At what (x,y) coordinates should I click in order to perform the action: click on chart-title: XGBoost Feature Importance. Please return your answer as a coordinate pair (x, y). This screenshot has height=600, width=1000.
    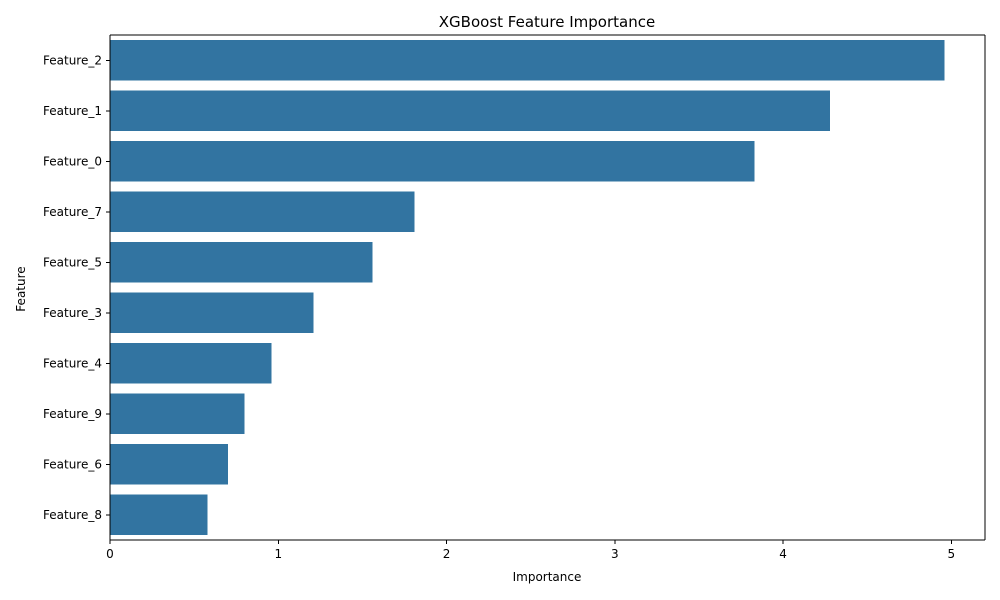
    Looking at the image, I should click on (547, 22).